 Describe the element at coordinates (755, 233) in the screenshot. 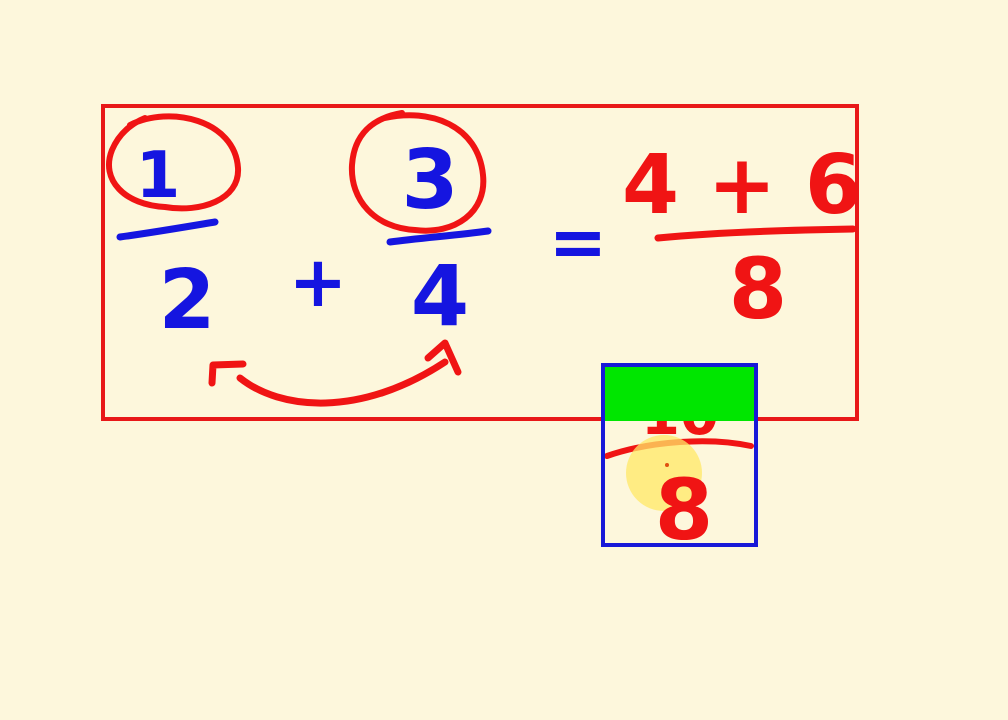

I see `result-fraction-bar` at that location.